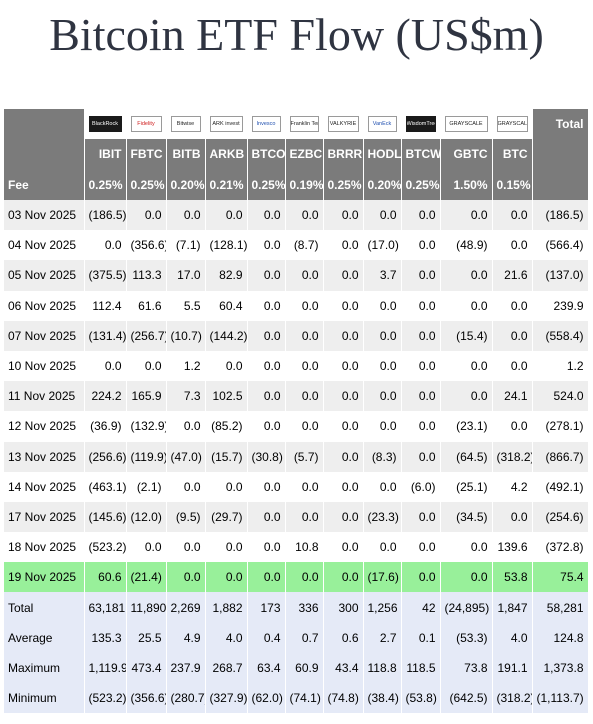  Describe the element at coordinates (560, 245) in the screenshot. I see `row-total: (566.4)` at that location.